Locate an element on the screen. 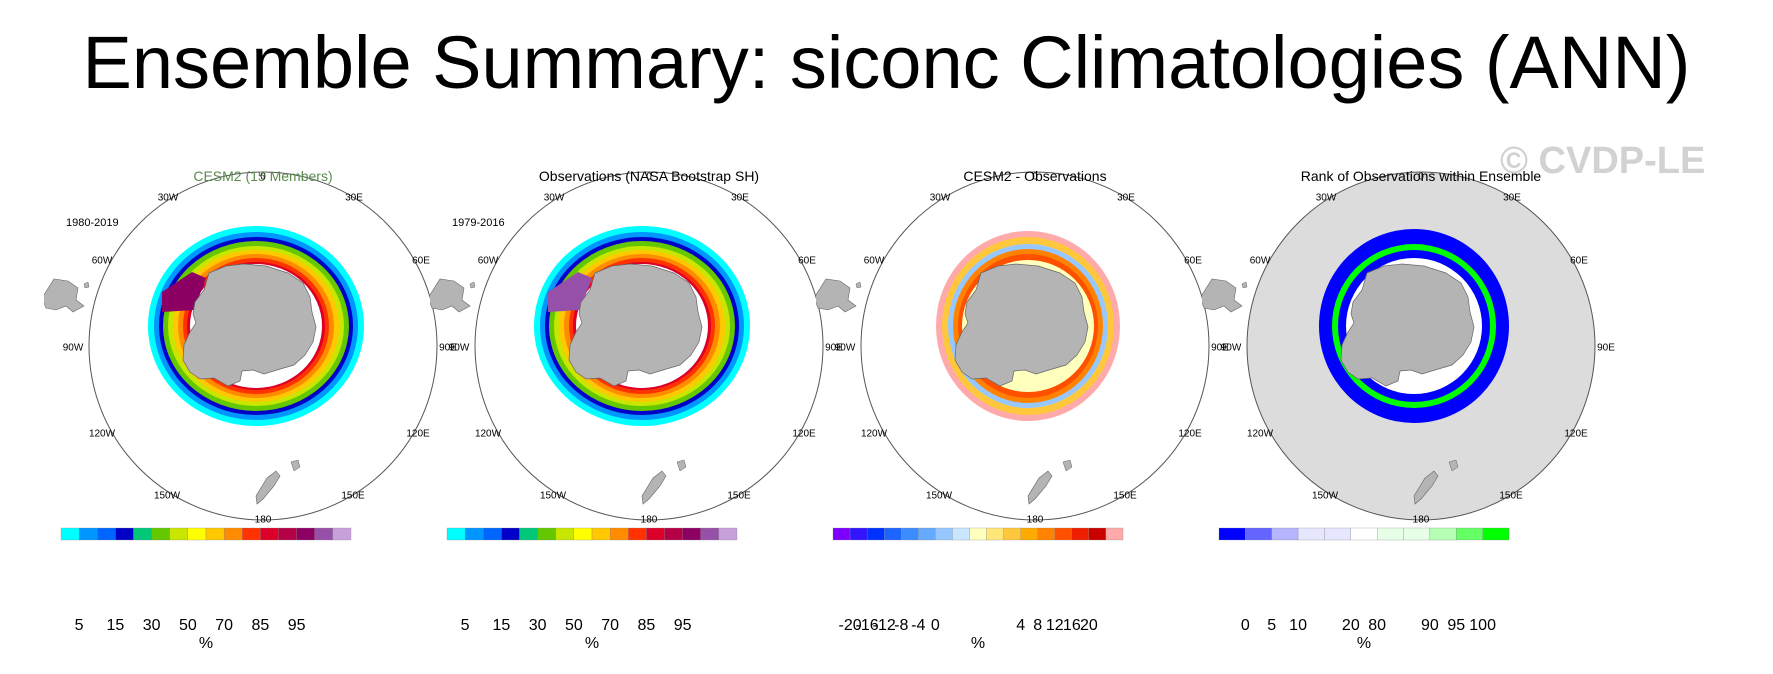  colorbar-tick-label: 5 is located at coordinates (79, 625).